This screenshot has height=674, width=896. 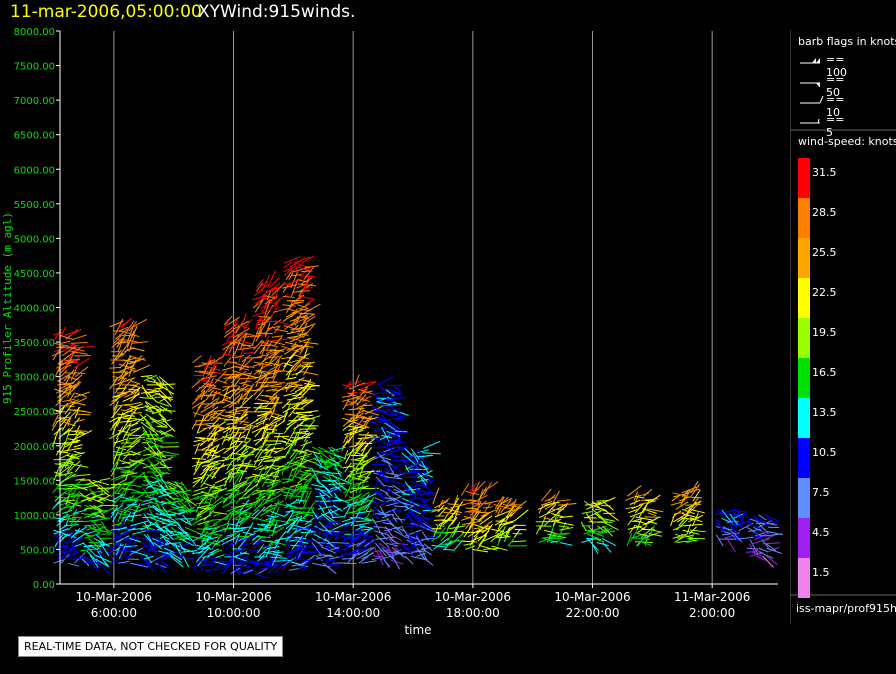 I want to click on y-tick-label-1: 500.00, so click(x=37, y=550).